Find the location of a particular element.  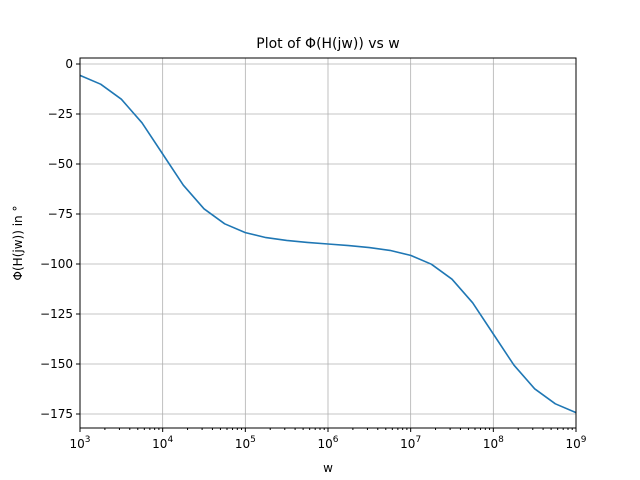

x-tick-label: 10⁵ is located at coordinates (245, 443).